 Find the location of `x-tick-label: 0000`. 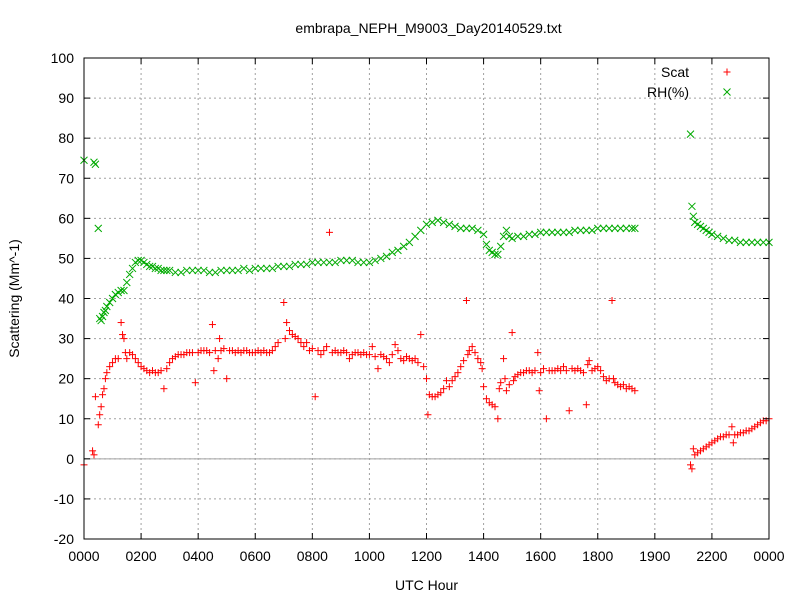

x-tick-label: 0000 is located at coordinates (768, 556).